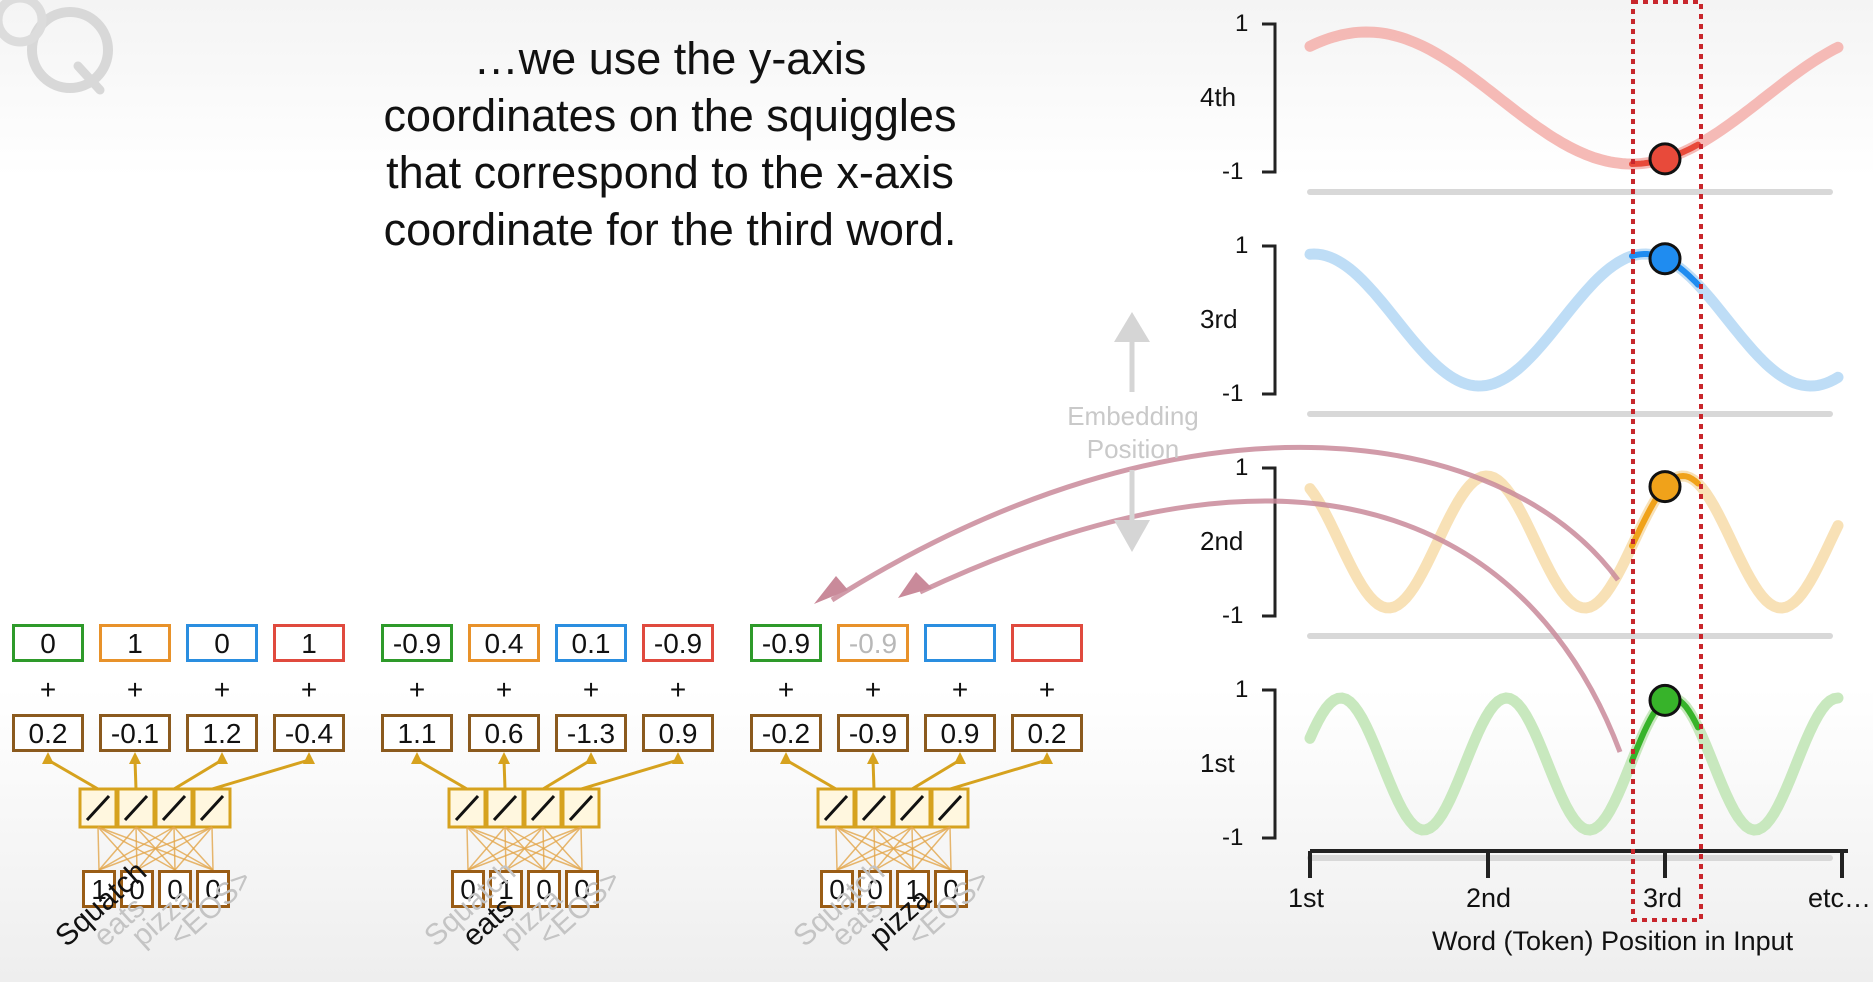 Image resolution: width=1873 pixels, height=982 pixels. I want to click on embedding-arc-1-head, so click(831, 590).